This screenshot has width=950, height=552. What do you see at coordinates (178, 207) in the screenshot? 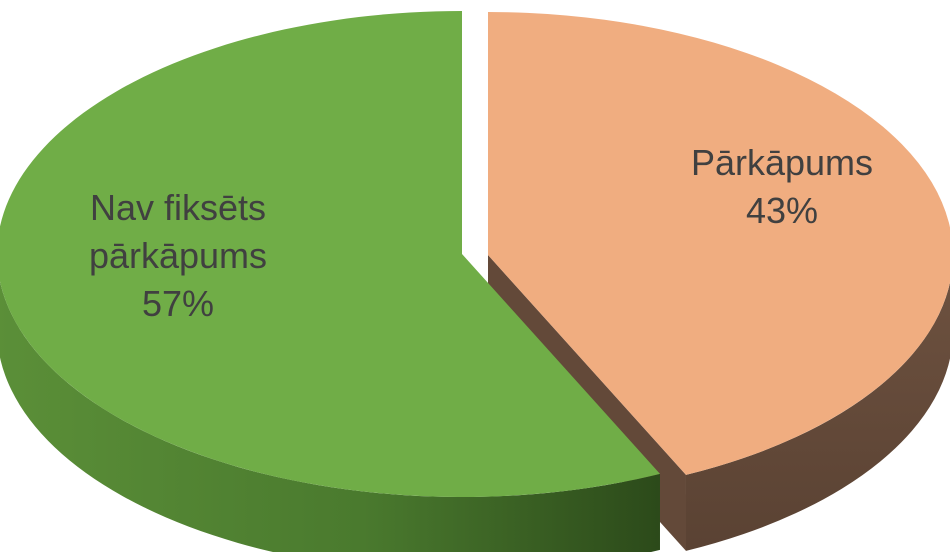
I see `data-label-name-2: Nav fiksēts` at bounding box center [178, 207].